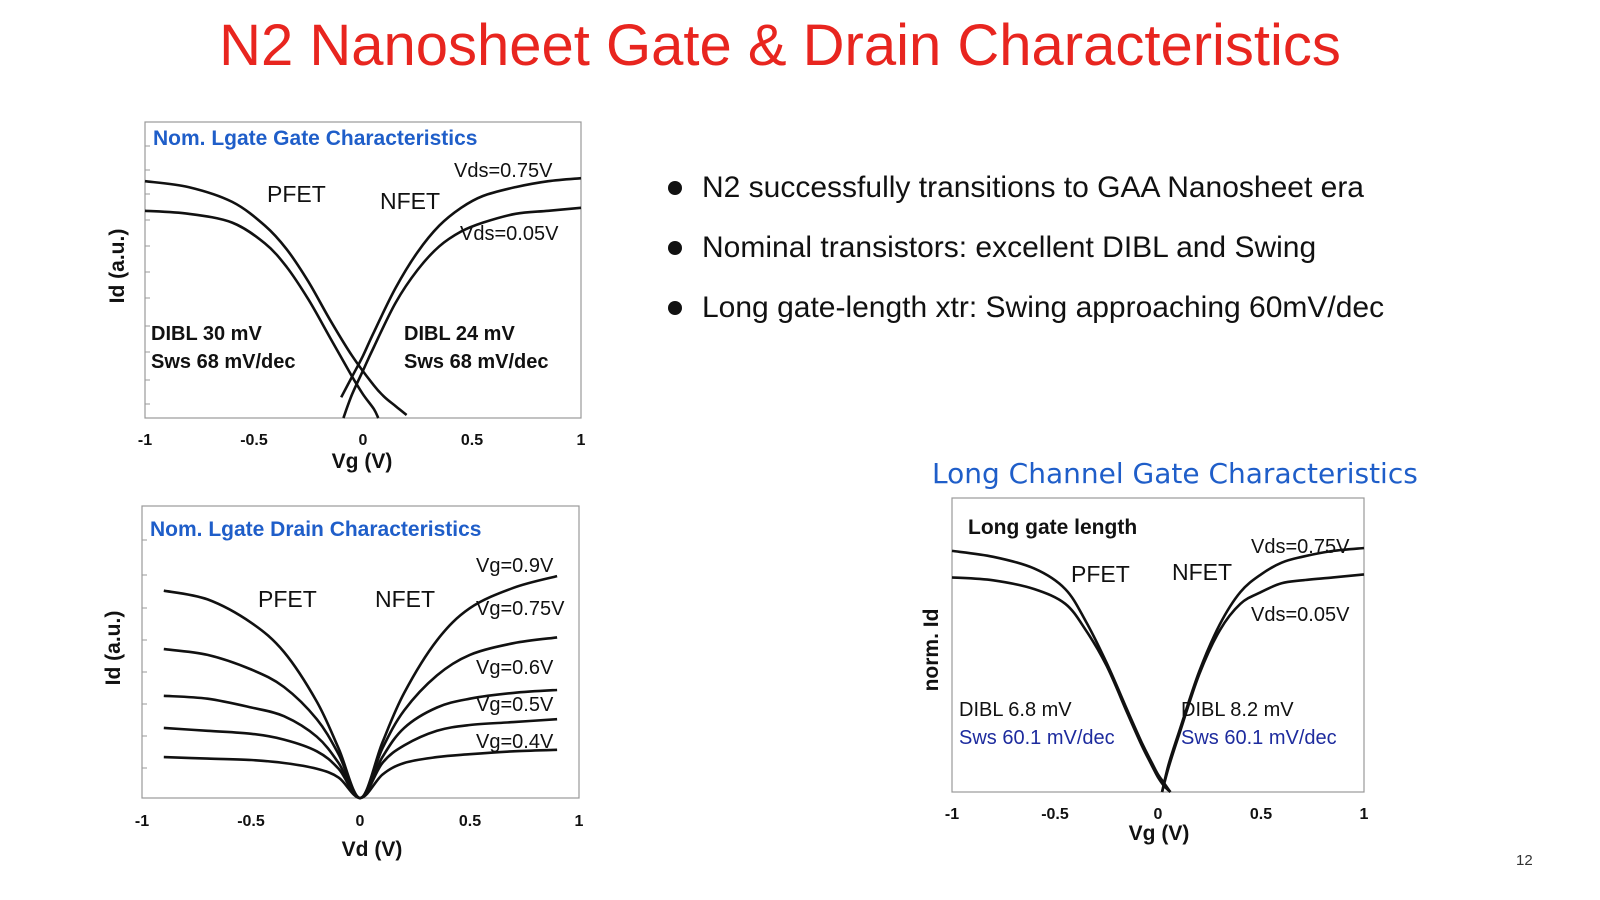 This screenshot has width=1600, height=900. I want to click on drain-chart-nfet-label: NFET, so click(405, 599).